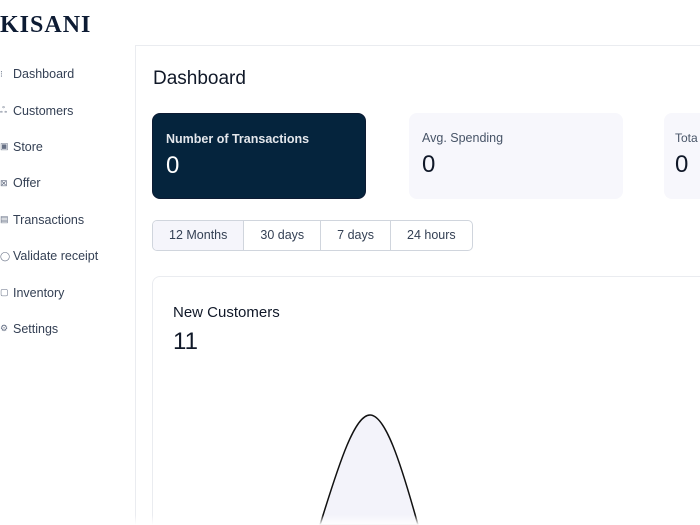  I want to click on customers-icon: ஃ, so click(4, 109).